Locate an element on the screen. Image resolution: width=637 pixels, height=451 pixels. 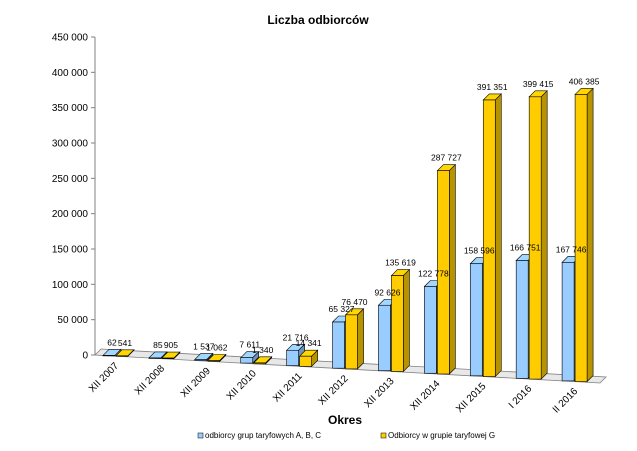
bar-series-2-xii-2008 is located at coordinates (171, 355).